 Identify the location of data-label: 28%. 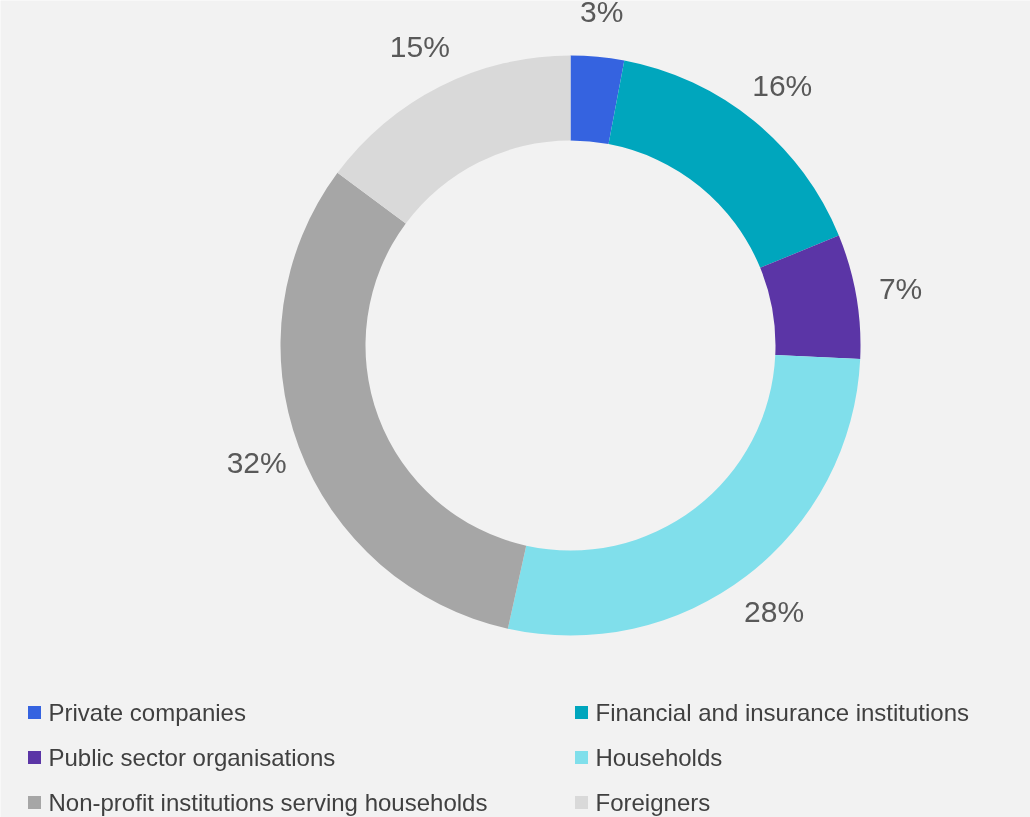
(774, 612).